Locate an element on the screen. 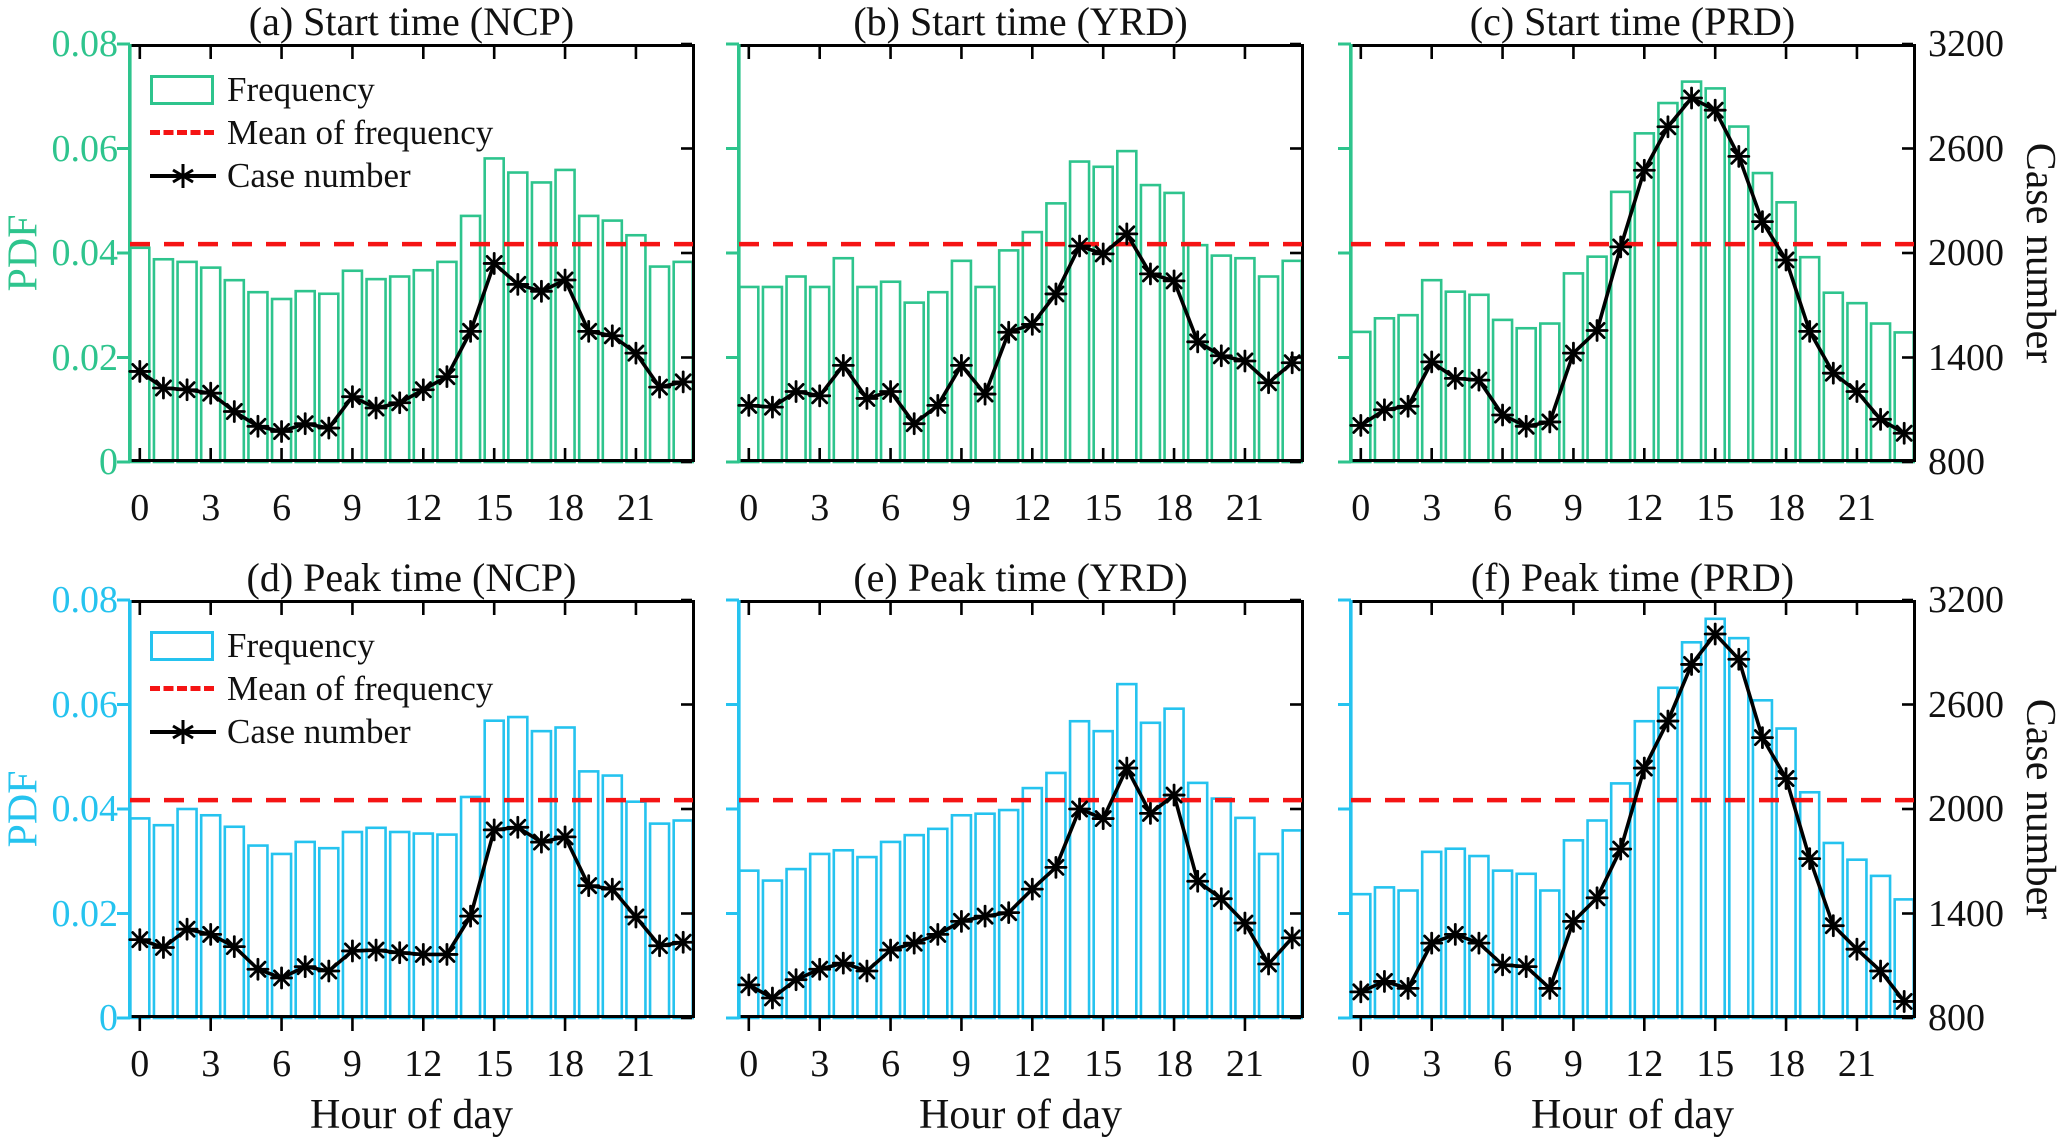 Image resolution: width=2067 pixels, height=1145 pixels. y-tick-label: 0.06 is located at coordinates (85, 148).